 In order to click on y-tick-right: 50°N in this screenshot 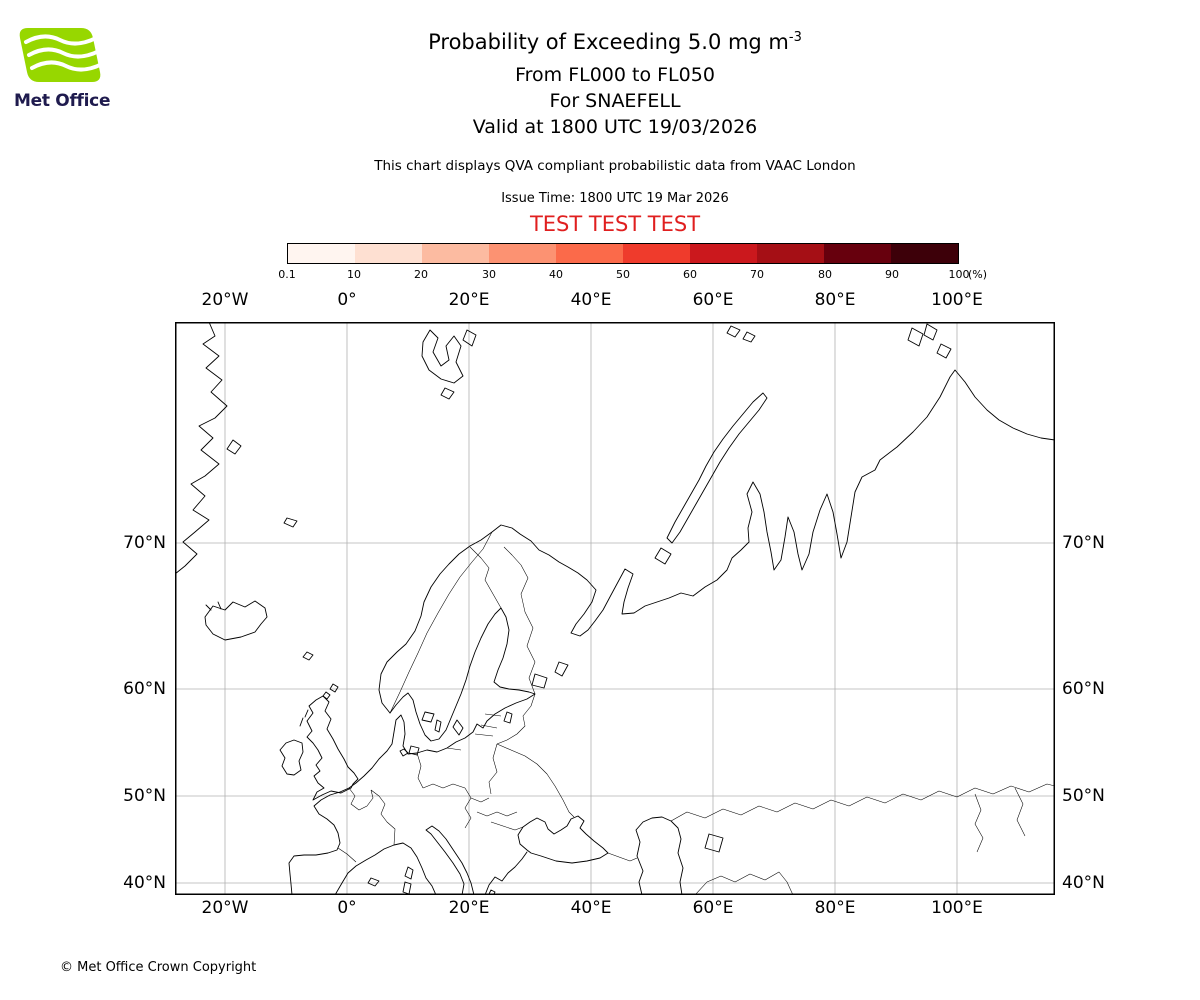, I will do `click(1083, 796)`.